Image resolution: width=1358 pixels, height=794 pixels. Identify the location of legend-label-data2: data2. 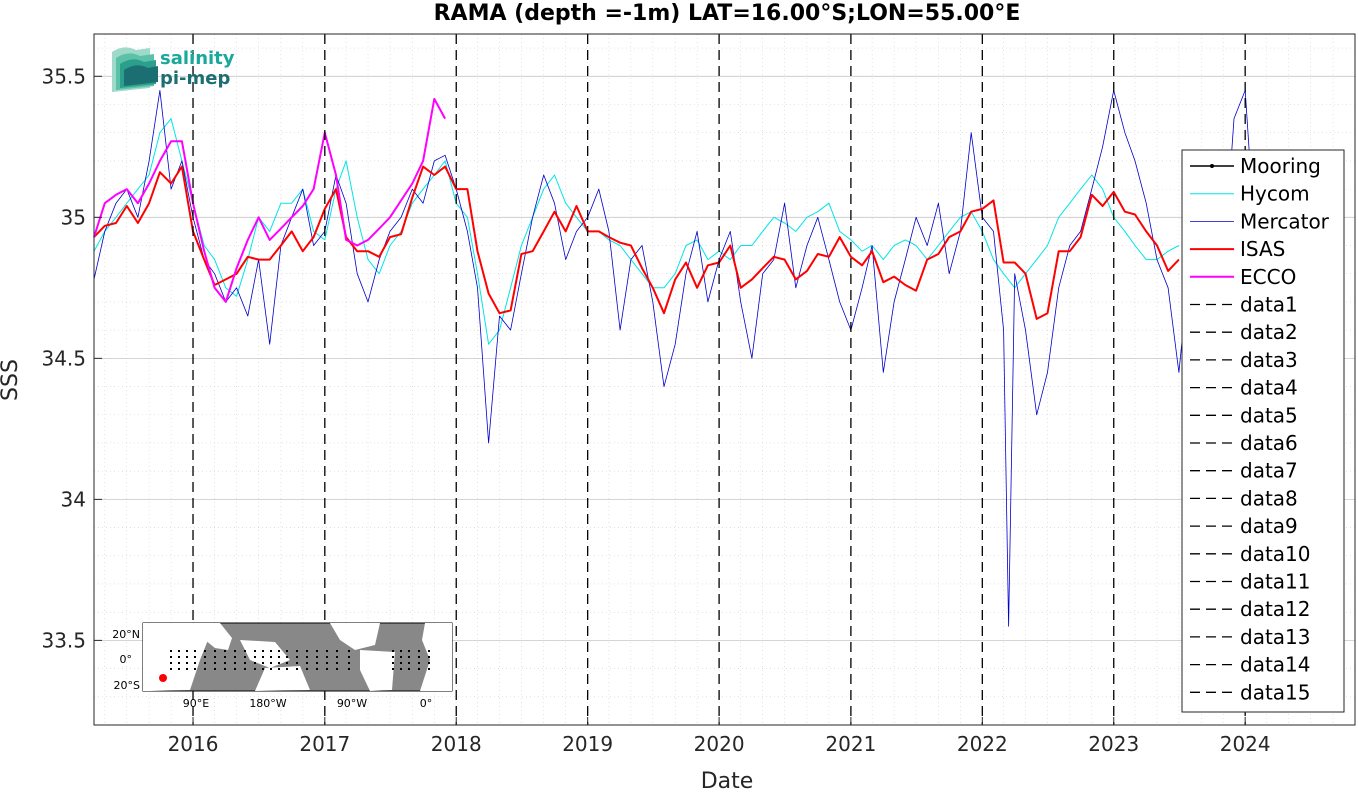
(1269, 332).